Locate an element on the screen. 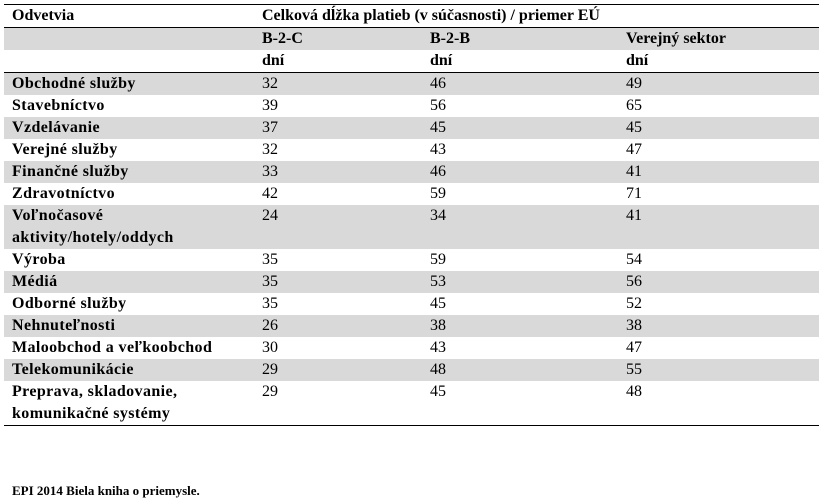  value-b2c: 33 is located at coordinates (270, 171).